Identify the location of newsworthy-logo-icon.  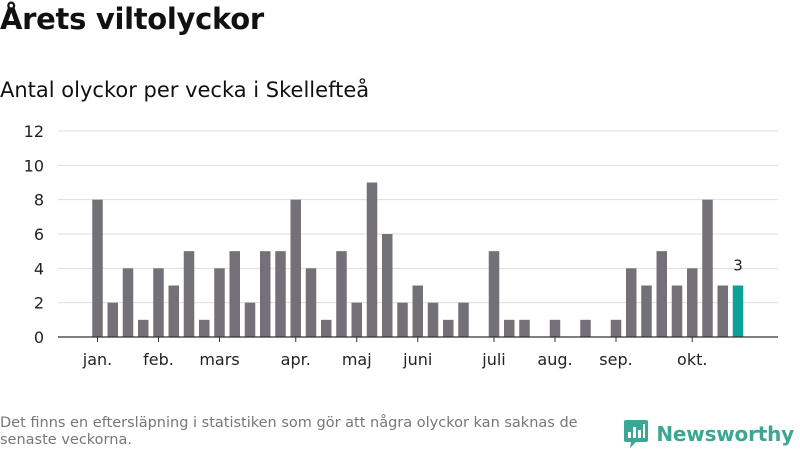
(636, 434).